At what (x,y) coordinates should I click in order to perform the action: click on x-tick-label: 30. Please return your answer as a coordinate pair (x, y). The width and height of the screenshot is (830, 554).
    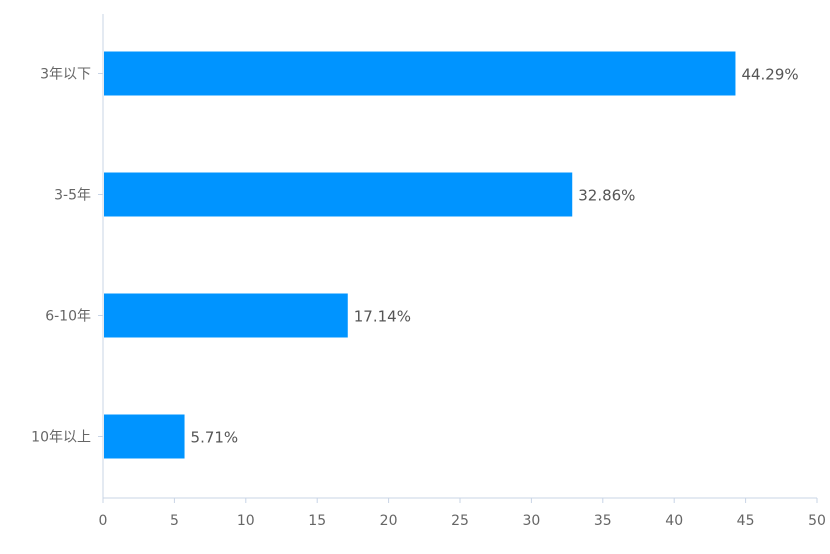
    Looking at the image, I should click on (531, 521).